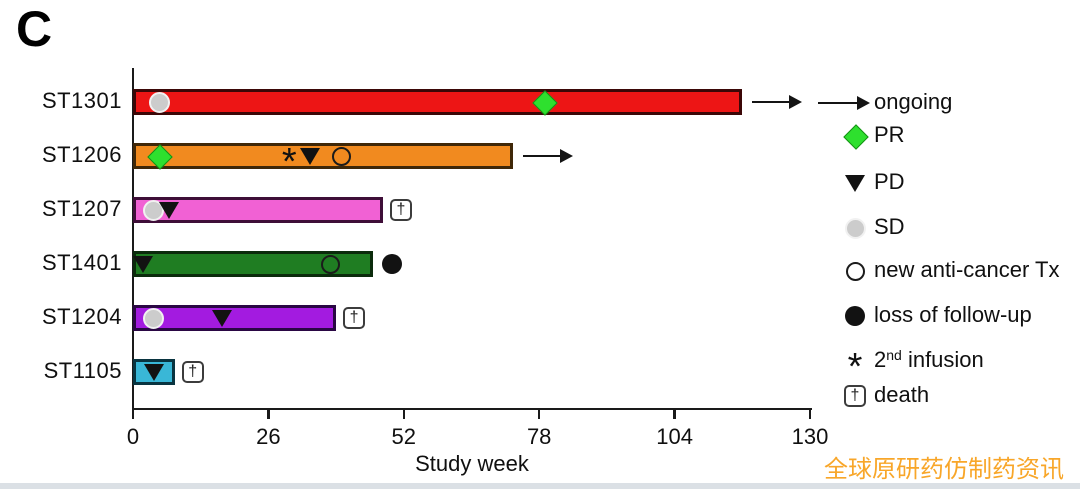 This screenshot has height=489, width=1080. I want to click on row-label-st1401: ST1401, so click(81, 262).